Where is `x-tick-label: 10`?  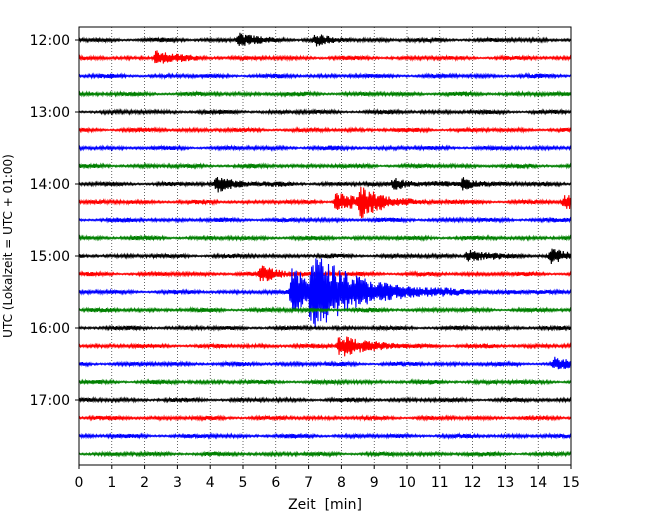
x-tick-label: 10 is located at coordinates (407, 483).